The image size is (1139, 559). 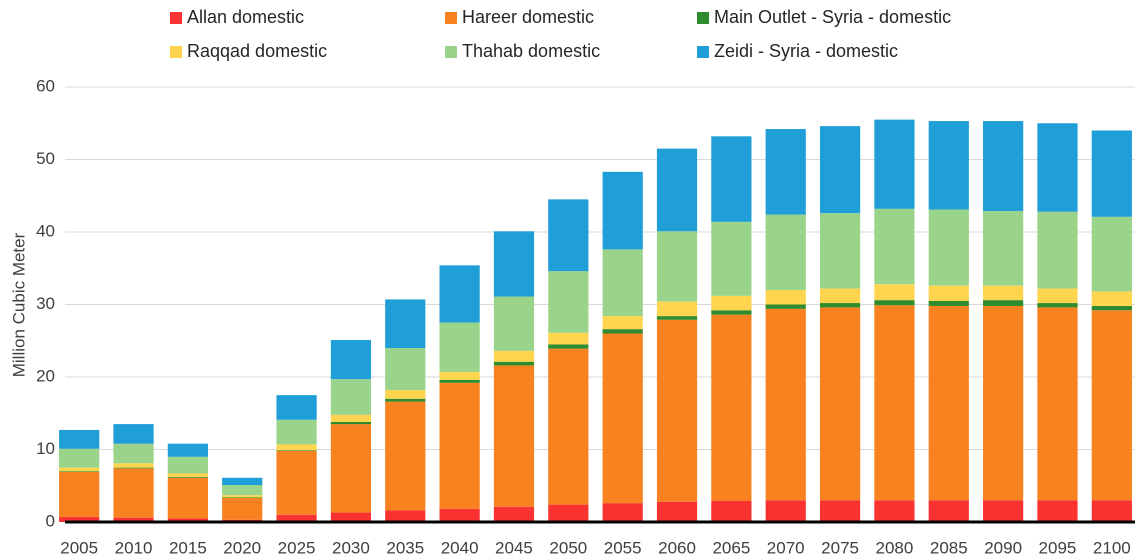 I want to click on y-tick-label: 30, so click(x=45, y=303).